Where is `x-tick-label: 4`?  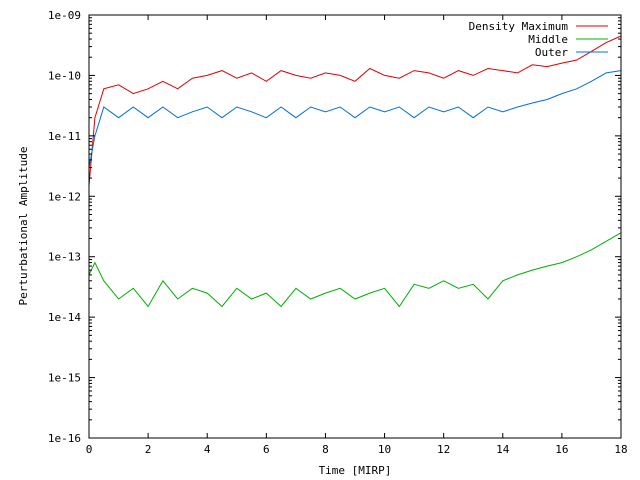 x-tick-label: 4 is located at coordinates (207, 449).